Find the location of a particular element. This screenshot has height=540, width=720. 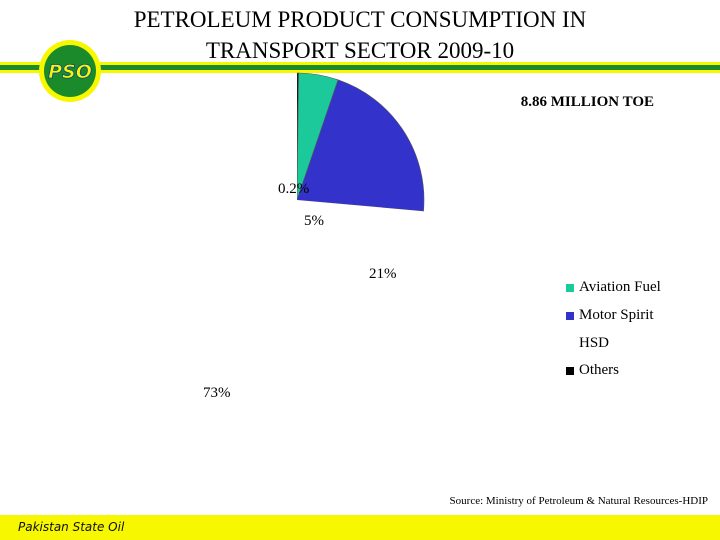

title-line-1: PETROLEUM PRODUCT CONSUMPTION IN is located at coordinates (360, 19).